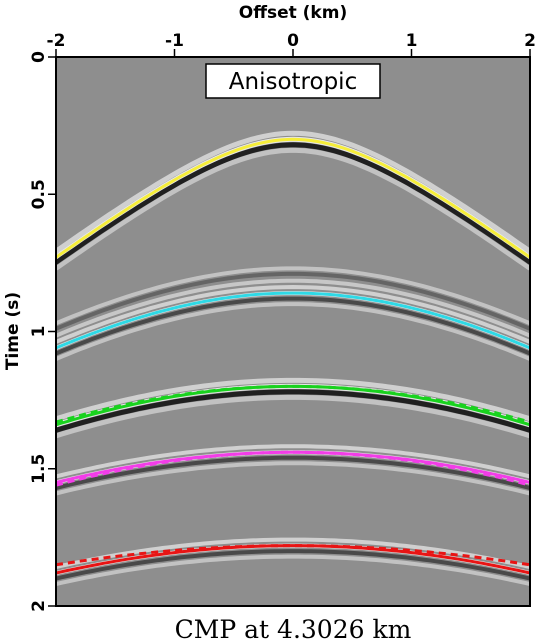 The image size is (538, 641). What do you see at coordinates (13, 331) in the screenshot?
I see `y-axis-label: Time (s)` at bounding box center [13, 331].